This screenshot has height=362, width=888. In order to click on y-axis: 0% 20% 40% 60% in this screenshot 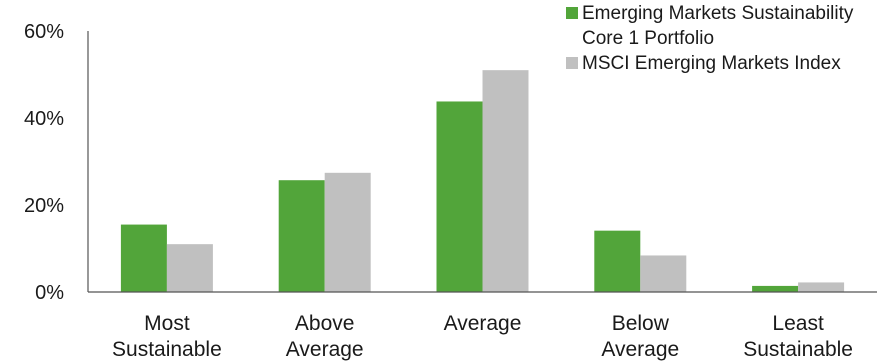, I will do `click(56, 162)`.